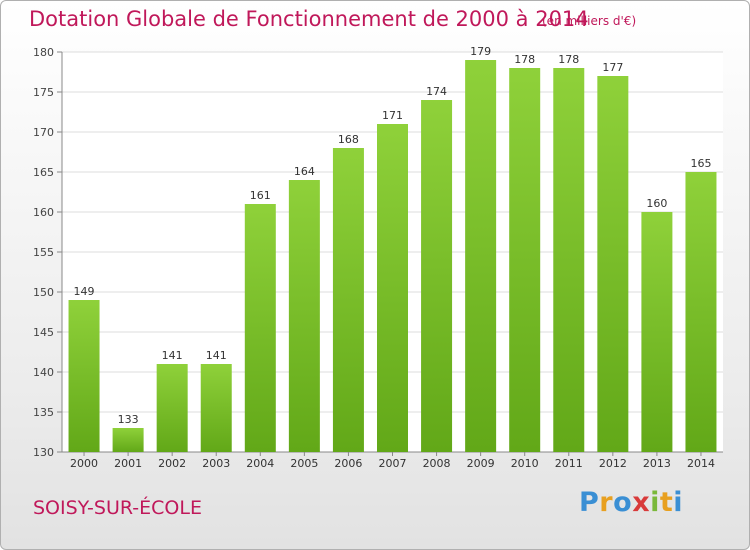 The width and height of the screenshot is (750, 550). What do you see at coordinates (43, 452) in the screenshot?
I see `y-tick-label: 130` at bounding box center [43, 452].